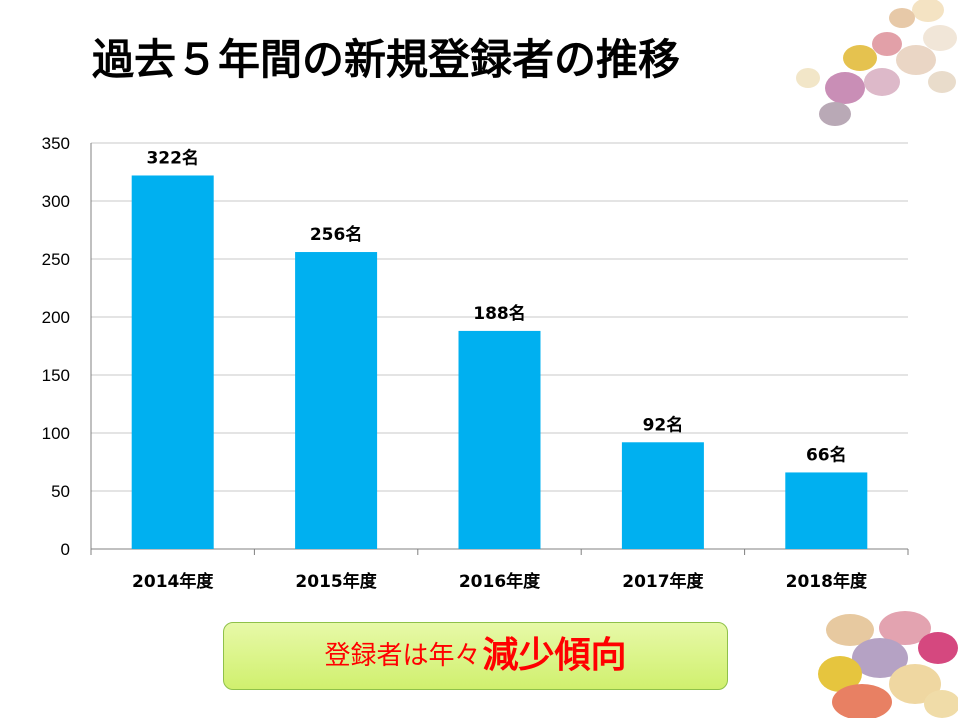 This screenshot has width=960, height=720. I want to click on x-category-label: 2017年度, so click(663, 581).